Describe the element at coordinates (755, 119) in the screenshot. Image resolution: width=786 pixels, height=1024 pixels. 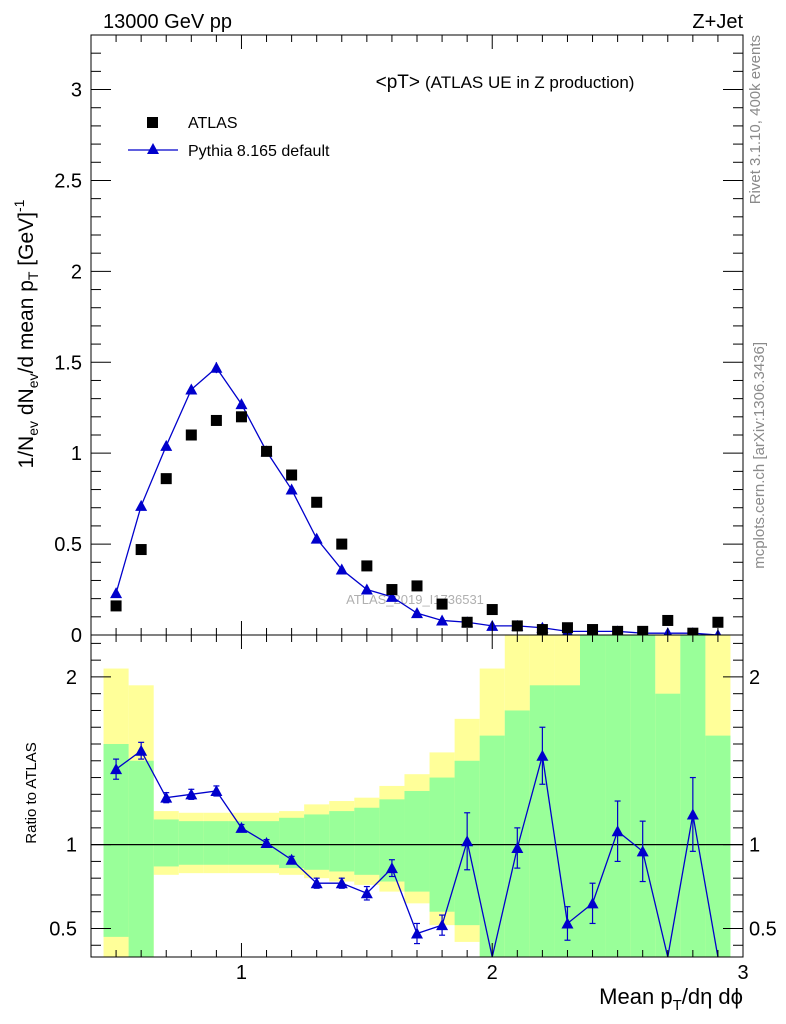
I see `rivet-label: Rivet 3.1.10, 400k events` at that location.